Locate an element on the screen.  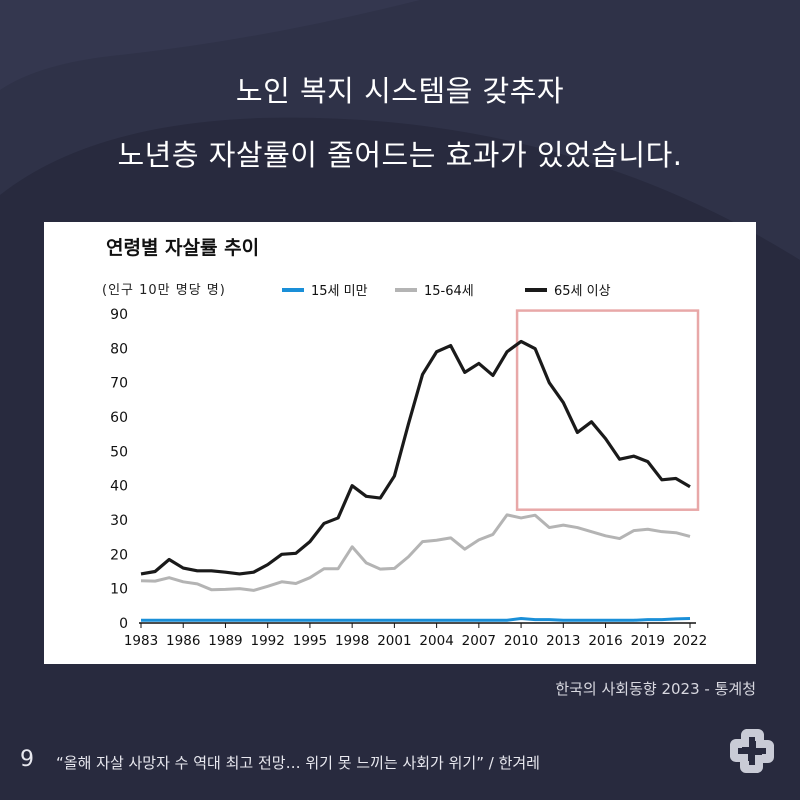
page-number: 9 is located at coordinates (27, 759).